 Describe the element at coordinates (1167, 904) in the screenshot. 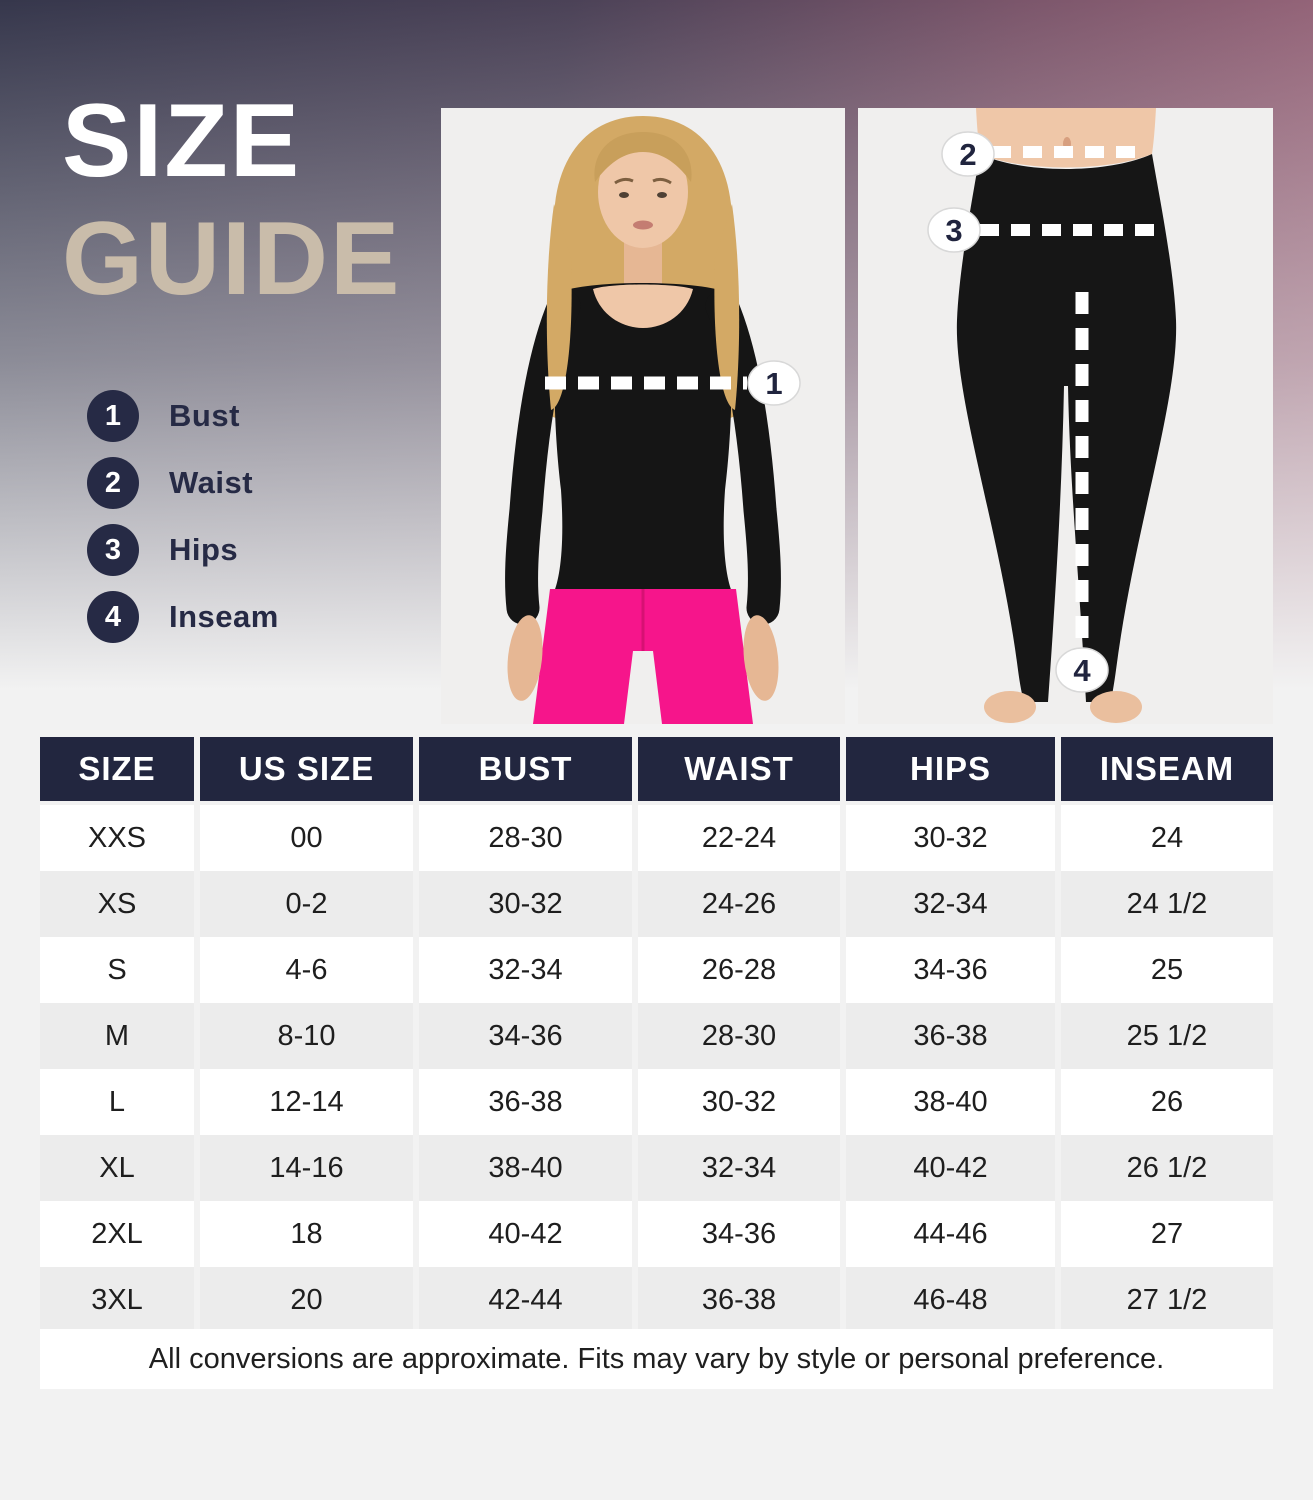

I see `table-cell: 24 1/2` at that location.